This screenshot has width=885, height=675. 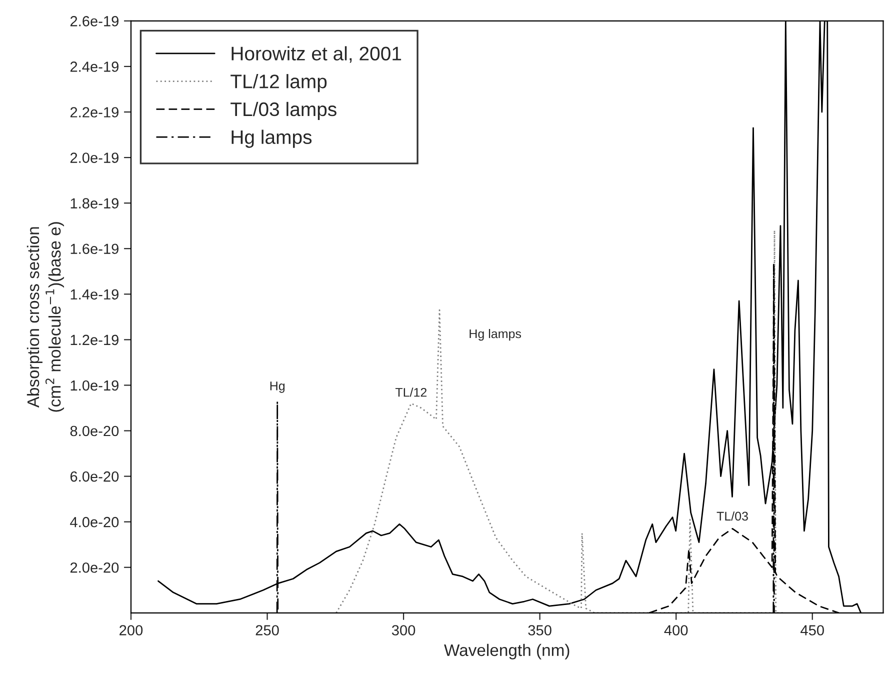 I want to click on annotation: Hg, so click(x=277, y=387).